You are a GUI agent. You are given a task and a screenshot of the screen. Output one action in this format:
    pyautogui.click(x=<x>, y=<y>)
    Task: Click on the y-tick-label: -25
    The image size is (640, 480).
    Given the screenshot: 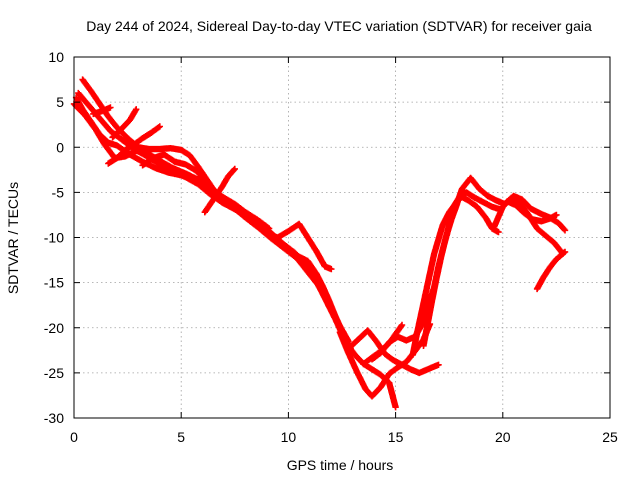 What is the action you would take?
    pyautogui.click(x=54, y=373)
    